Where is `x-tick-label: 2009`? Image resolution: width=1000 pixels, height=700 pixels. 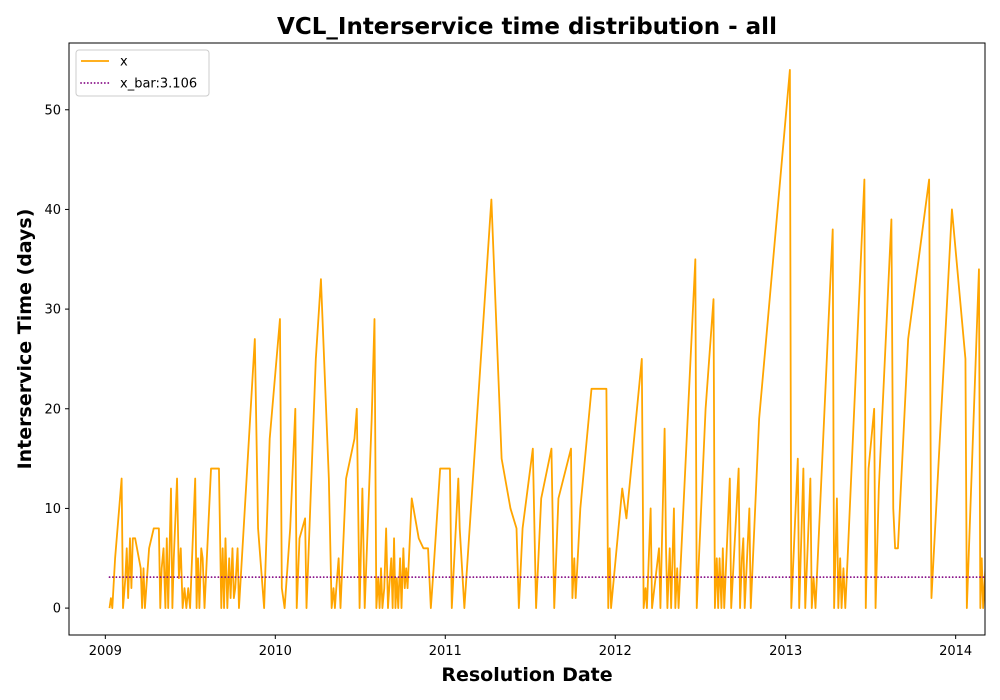
x-tick-label: 2009 is located at coordinates (105, 651).